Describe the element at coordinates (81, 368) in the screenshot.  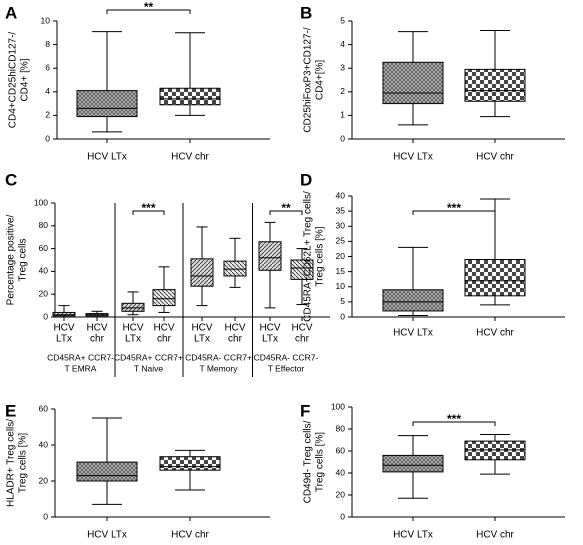
I see `group-label: T EMRA` at that location.